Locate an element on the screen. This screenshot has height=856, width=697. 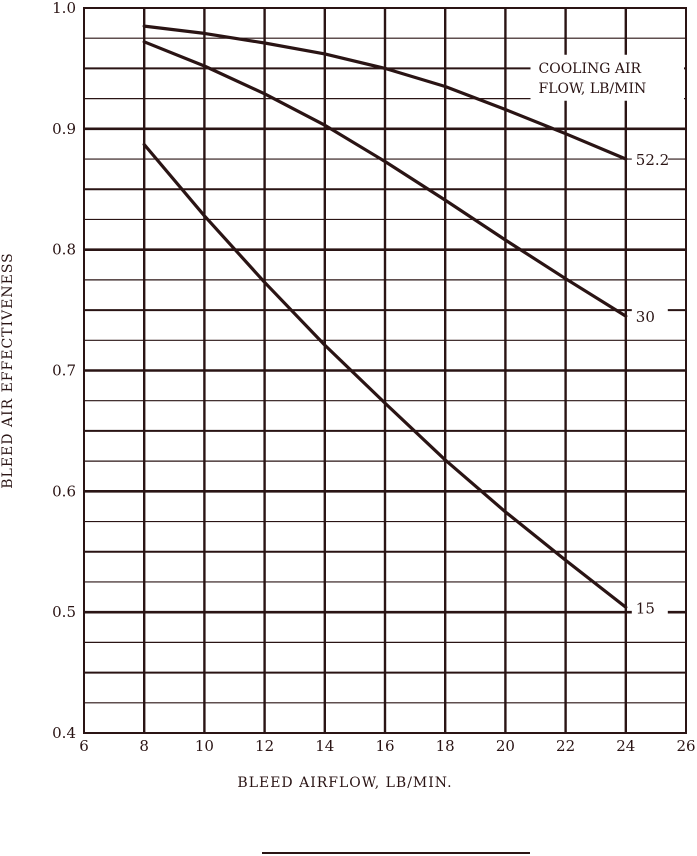
series-labels: 52.2 30 15 is located at coordinates (650, 382).